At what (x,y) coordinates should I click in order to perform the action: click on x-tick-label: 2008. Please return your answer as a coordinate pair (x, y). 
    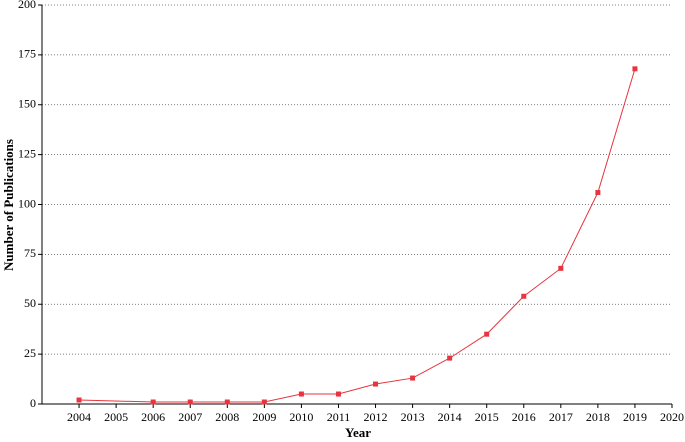
    Looking at the image, I should click on (227, 417).